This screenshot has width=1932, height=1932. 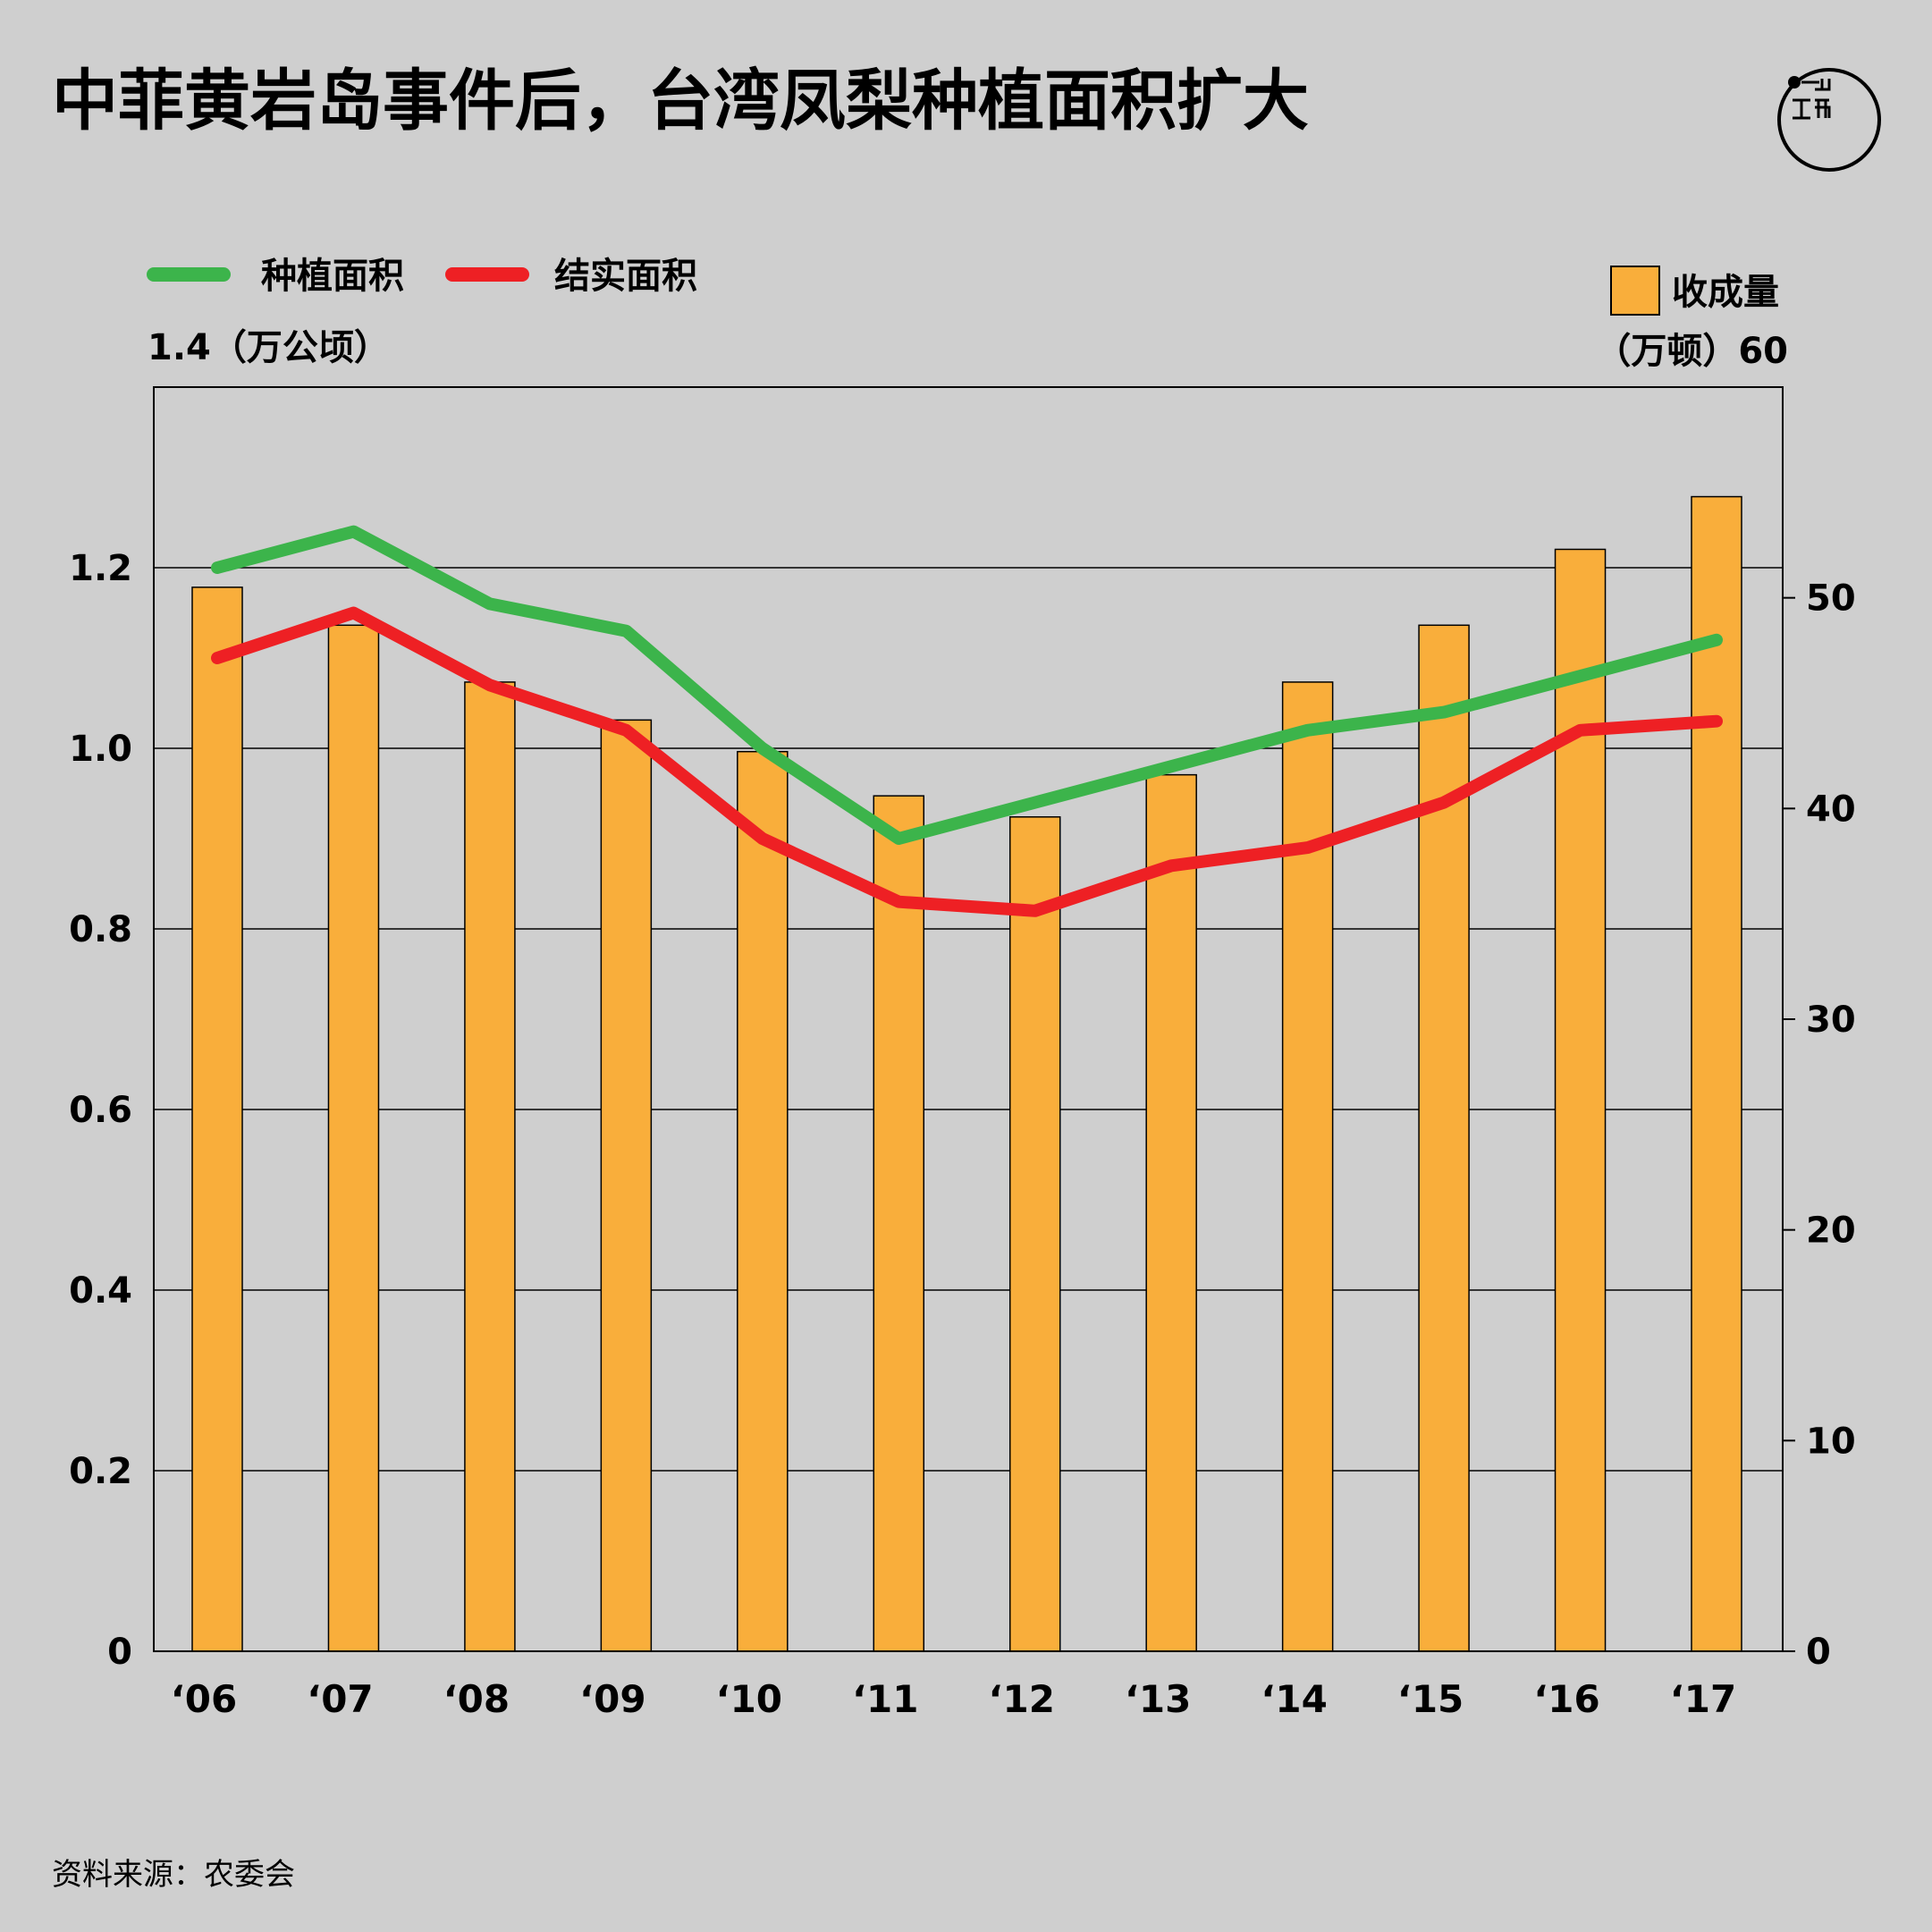 I want to click on left-tick-label: 0.8, so click(x=100, y=929).